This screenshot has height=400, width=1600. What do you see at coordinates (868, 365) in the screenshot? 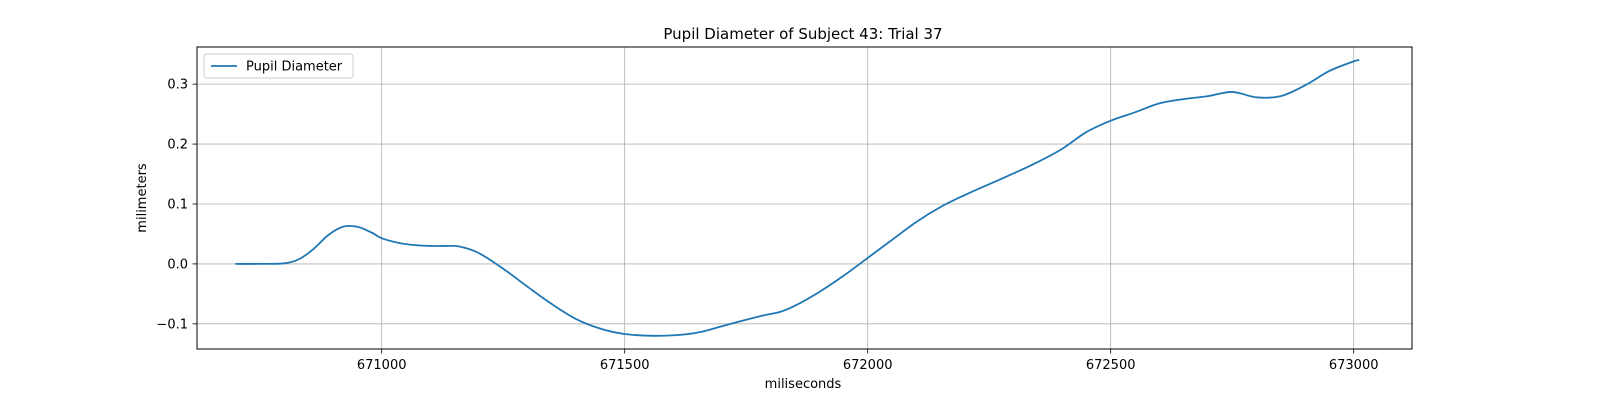
I see `x-tick-label: 672000` at bounding box center [868, 365].